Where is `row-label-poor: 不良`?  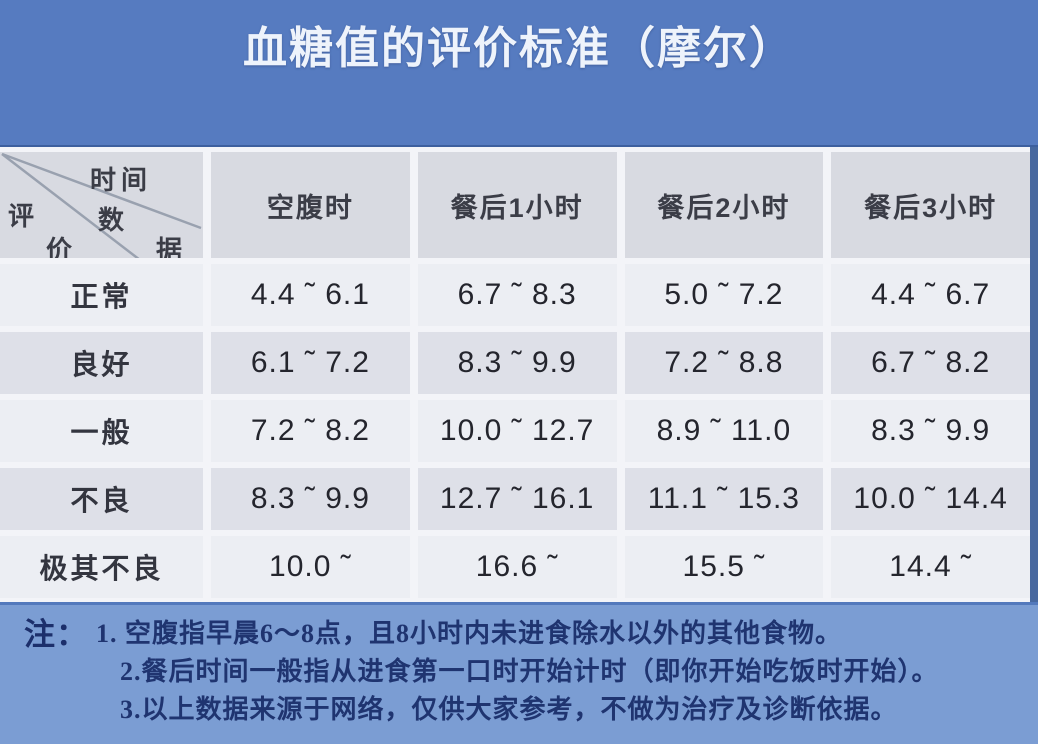
row-label-poor: 不良 is located at coordinates (101, 499).